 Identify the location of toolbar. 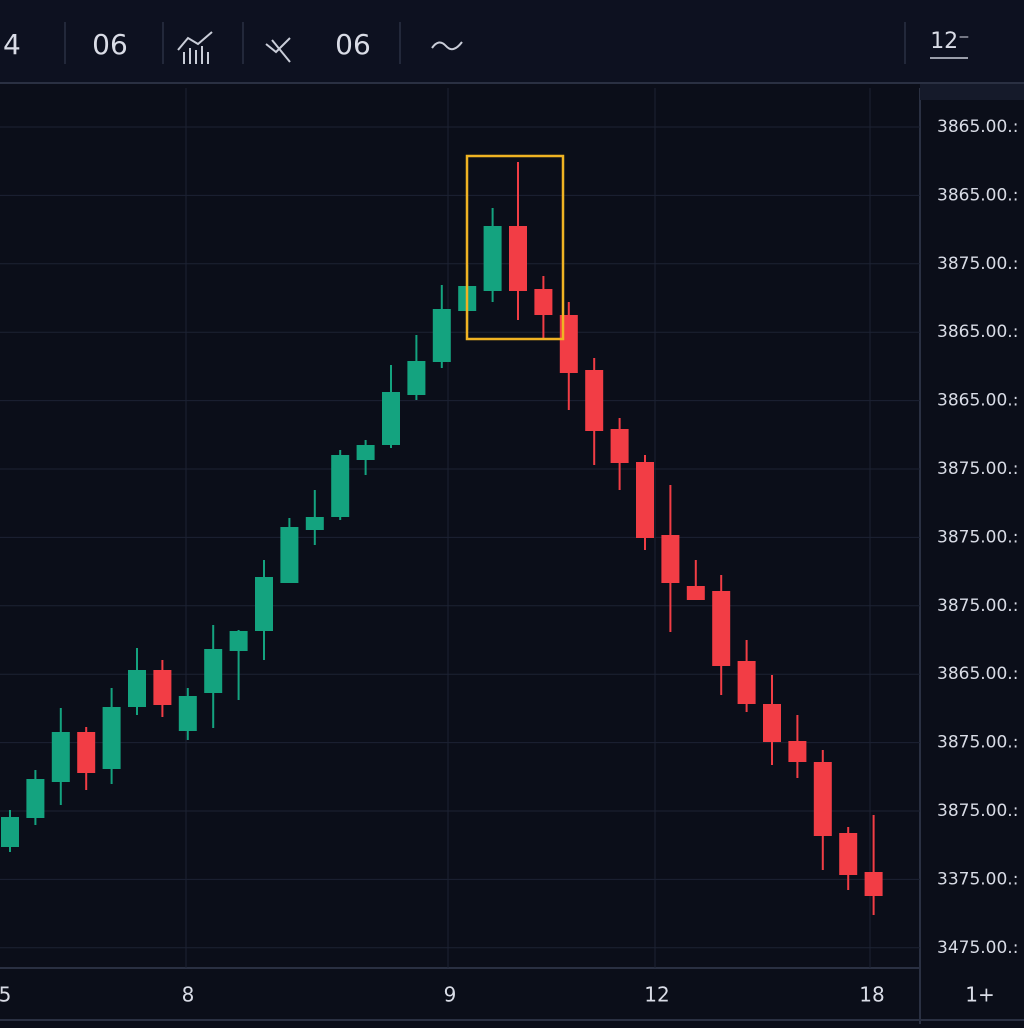
(512, 41).